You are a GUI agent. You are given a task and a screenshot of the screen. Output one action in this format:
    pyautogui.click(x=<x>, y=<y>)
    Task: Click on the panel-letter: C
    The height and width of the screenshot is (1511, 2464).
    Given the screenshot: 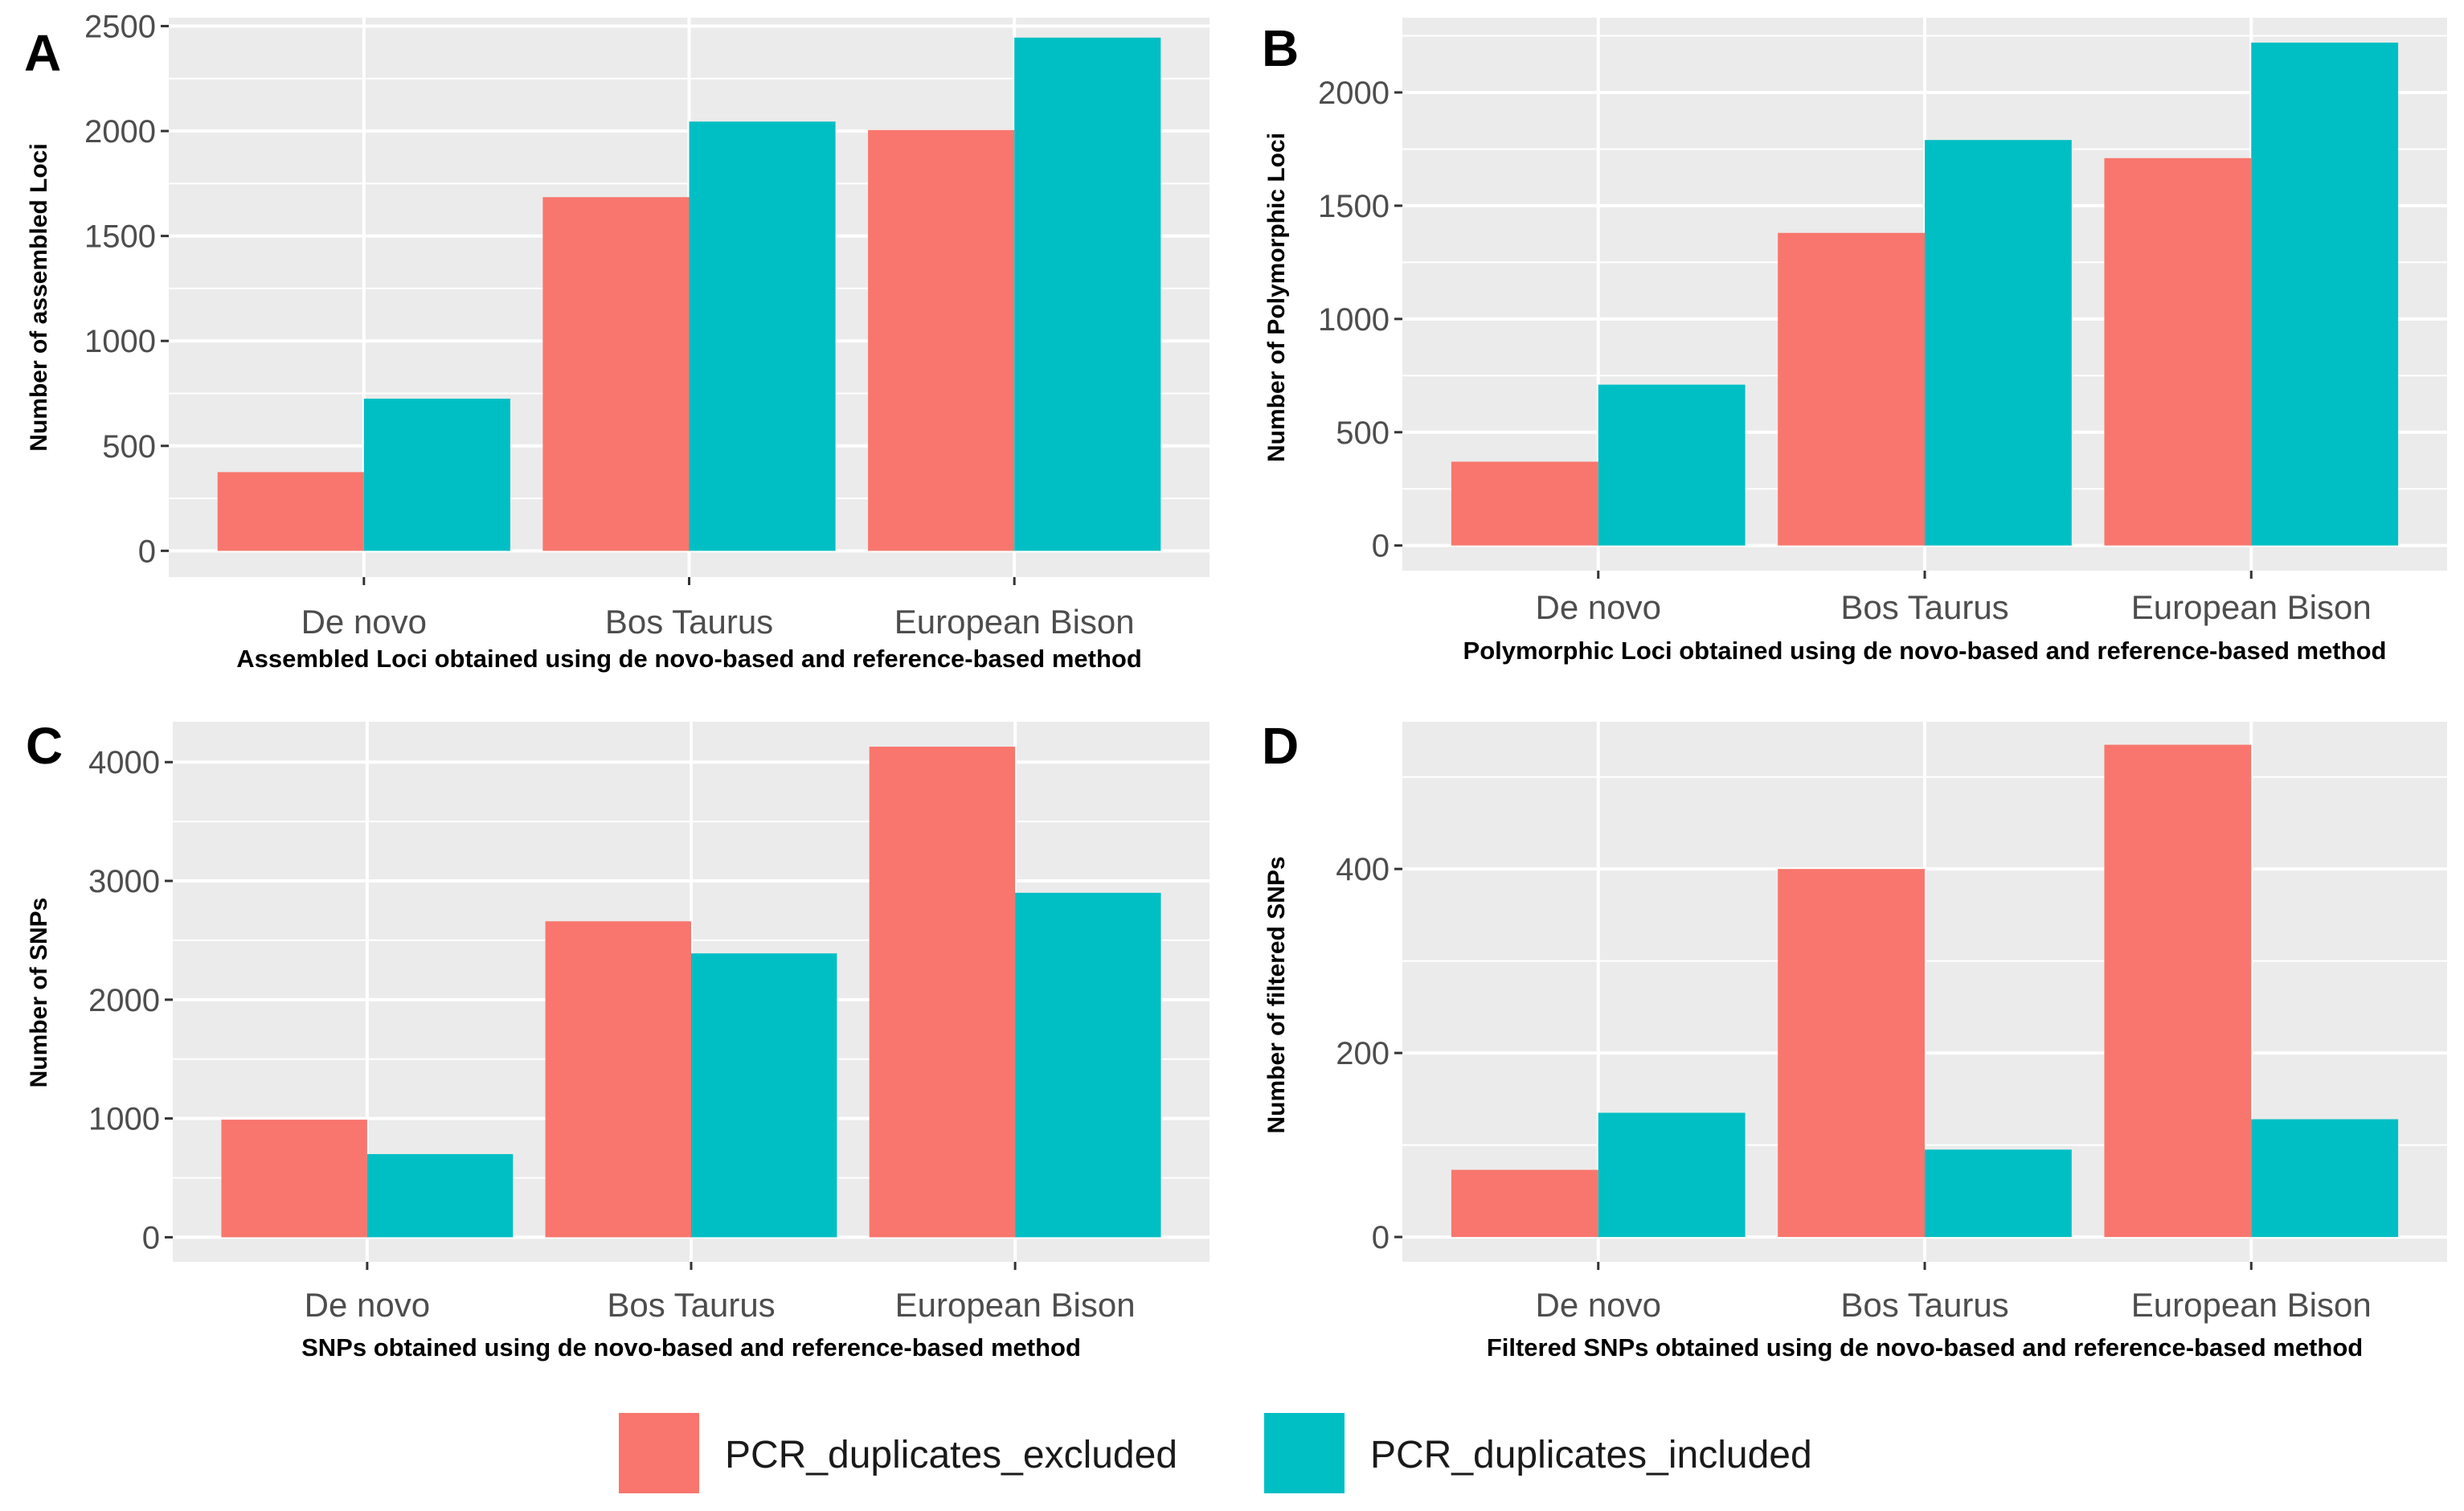 What is the action you would take?
    pyautogui.click(x=44, y=746)
    